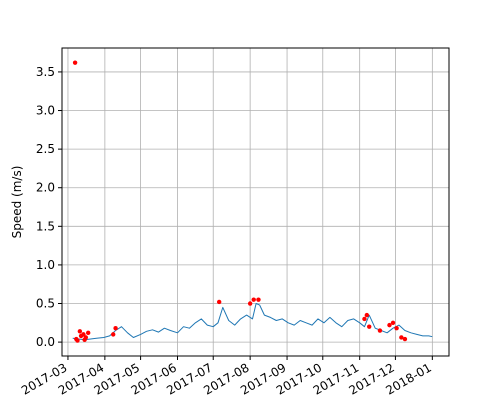 The height and width of the screenshot is (400, 500). Describe the element at coordinates (45, 149) in the screenshot. I see `y-tick-label: 2.5` at that location.